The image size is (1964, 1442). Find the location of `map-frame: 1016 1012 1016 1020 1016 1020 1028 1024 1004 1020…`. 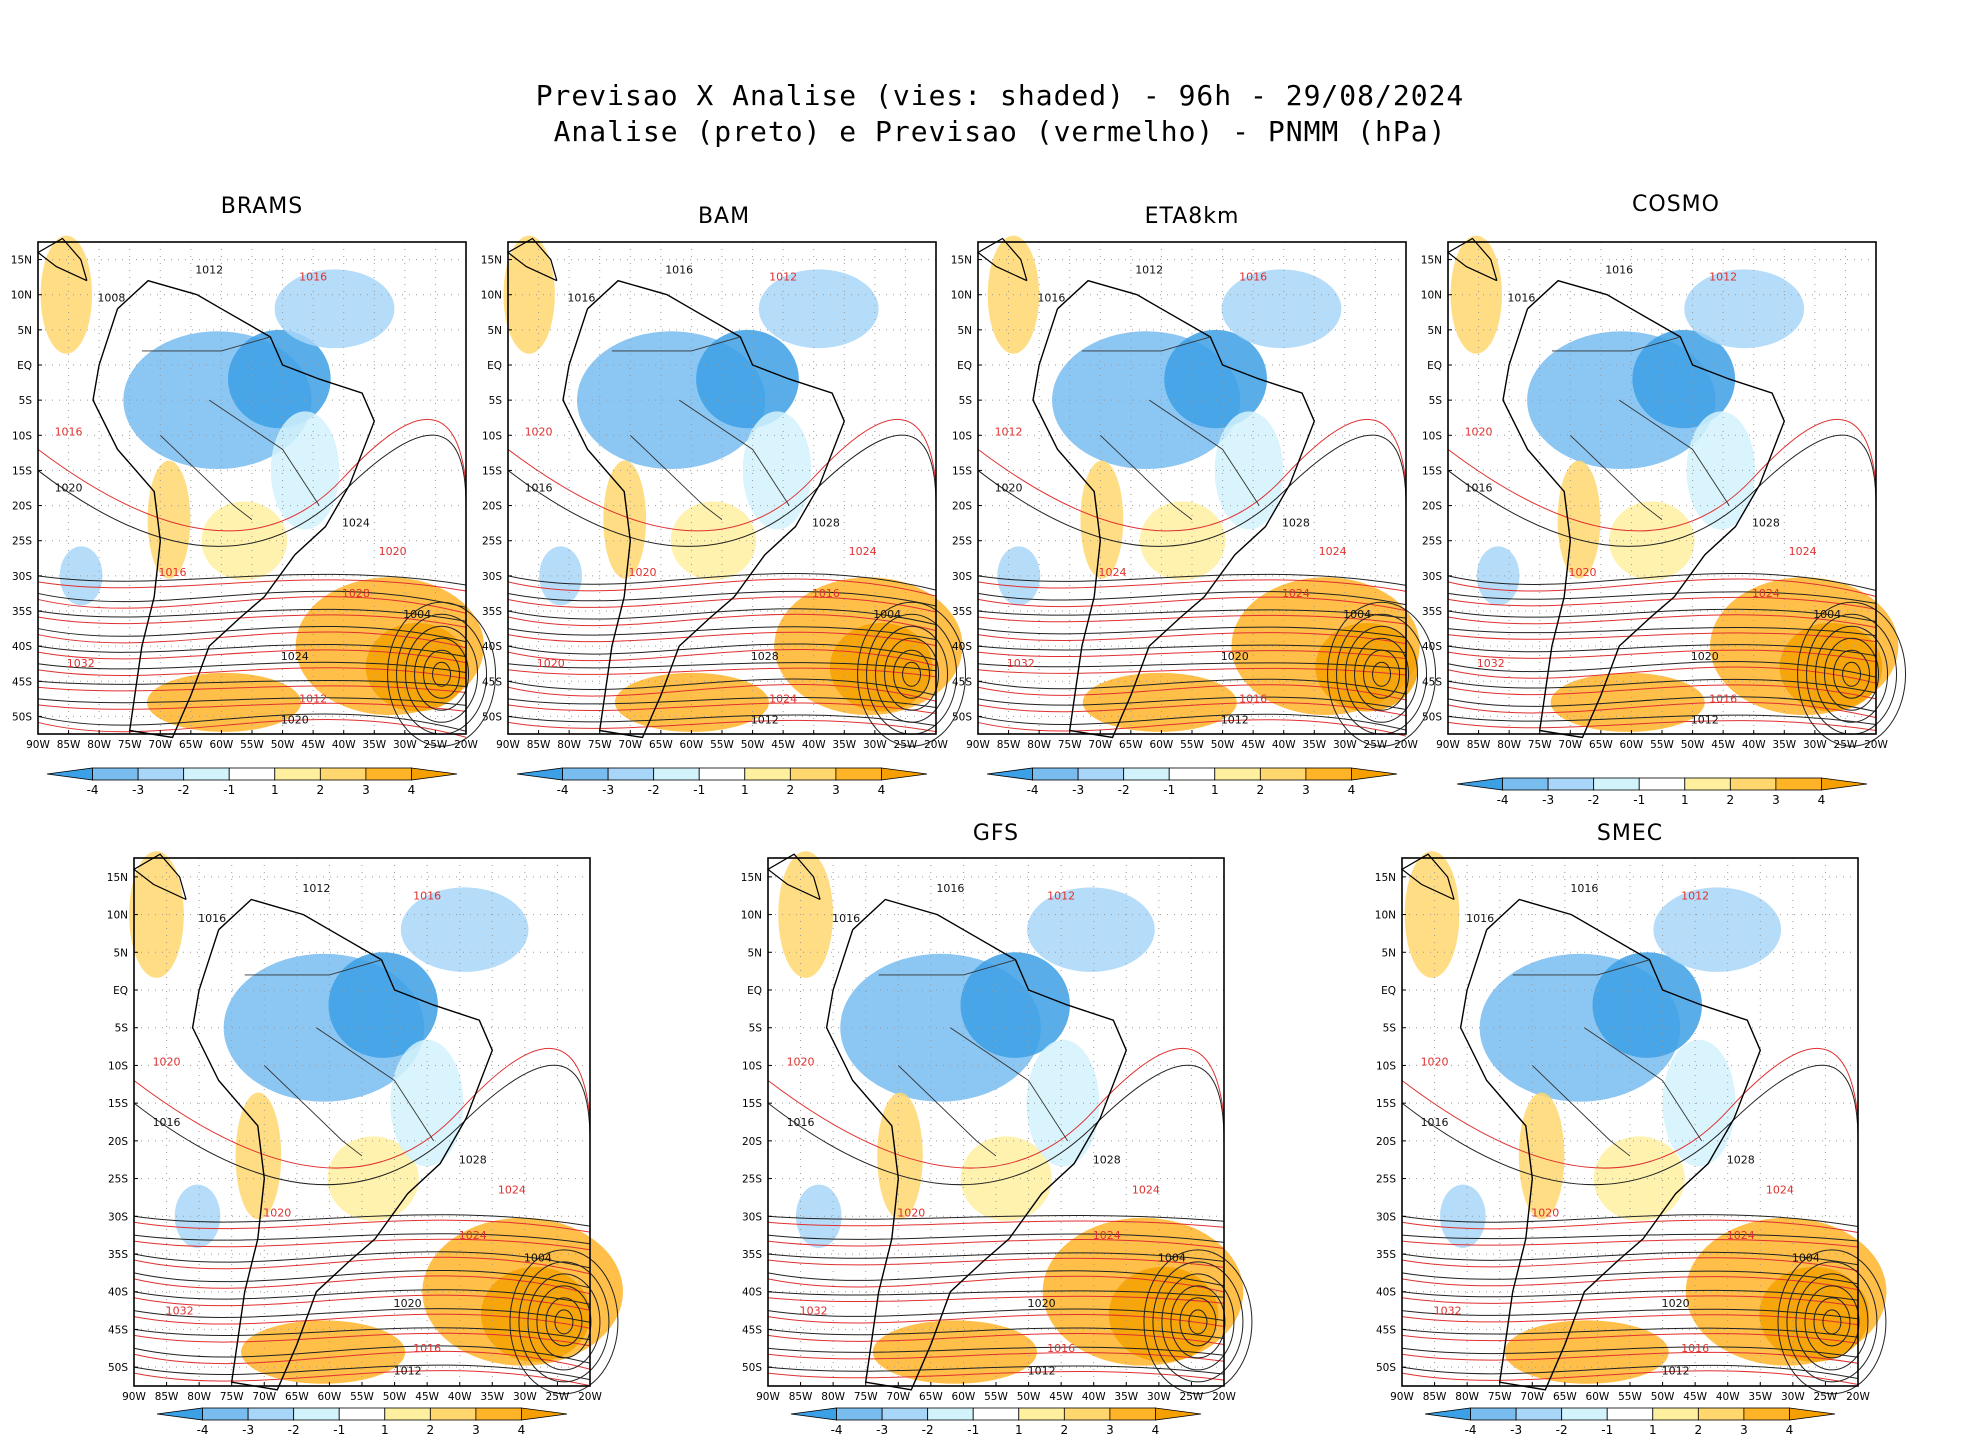

map-frame: 1016 1012 1016 1020 1016 1020 1028 1024 1004 1020… is located at coordinates (724, 493).